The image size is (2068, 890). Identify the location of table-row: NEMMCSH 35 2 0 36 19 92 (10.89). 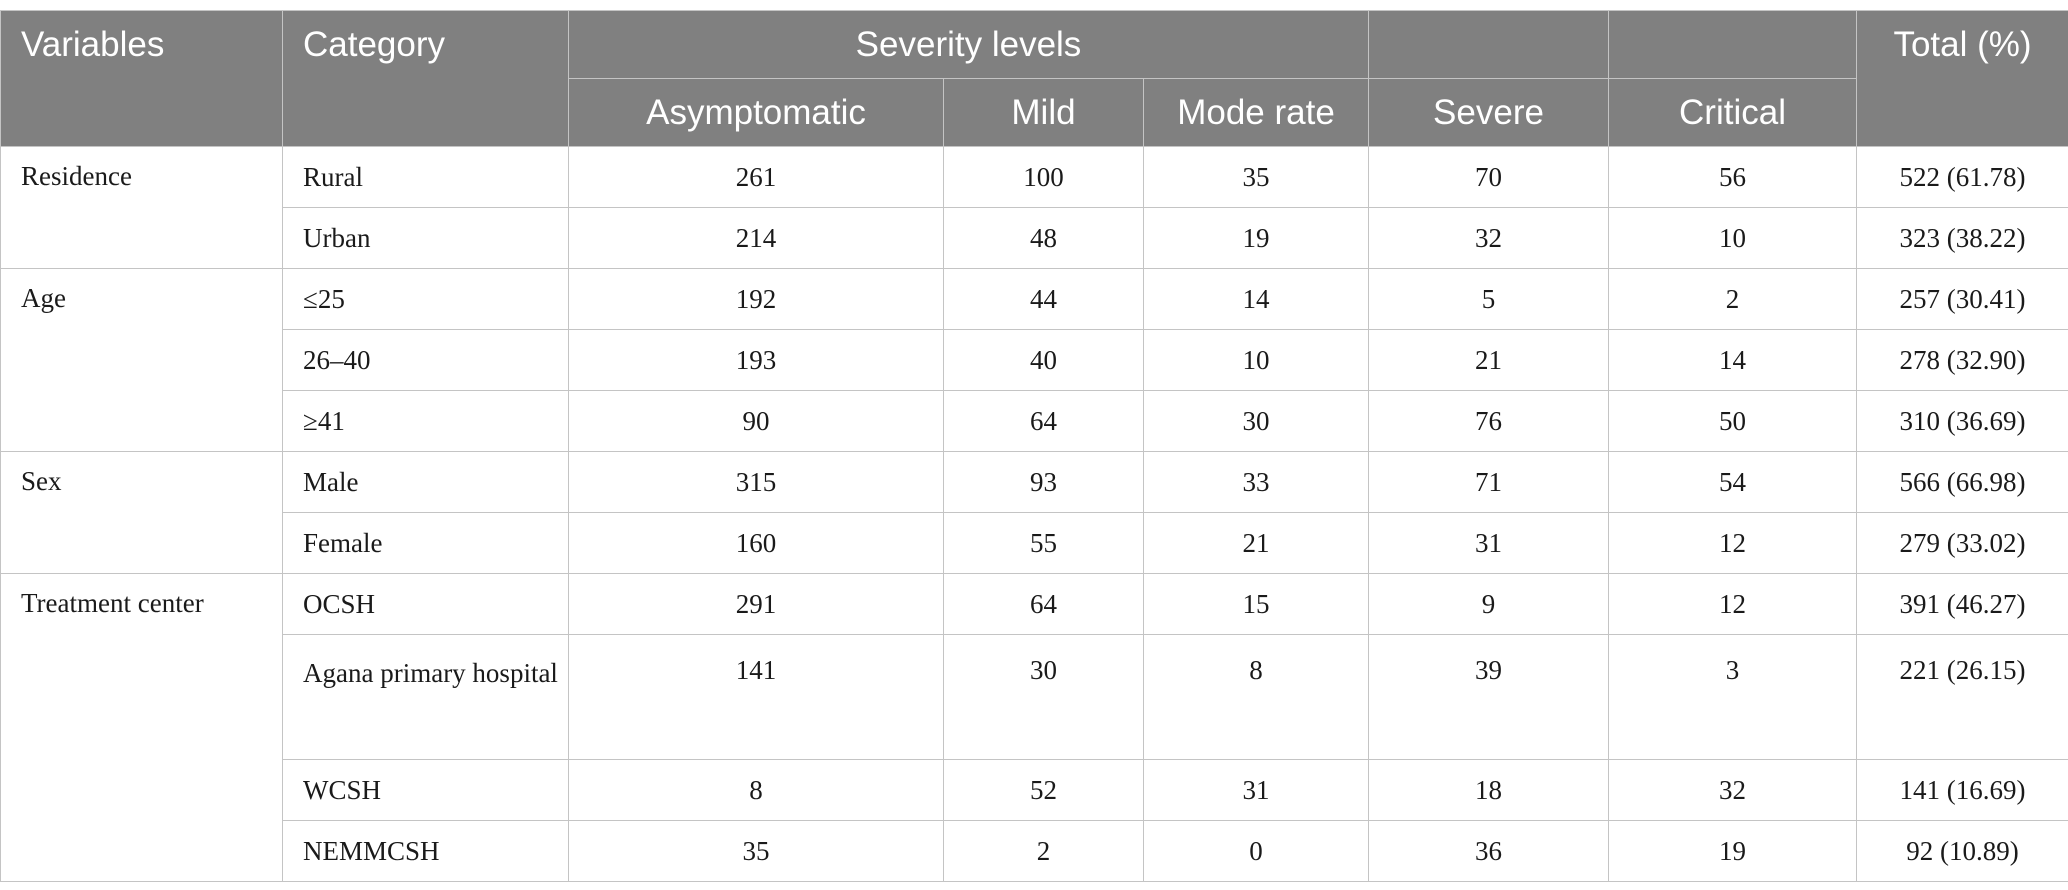
(1034, 851).